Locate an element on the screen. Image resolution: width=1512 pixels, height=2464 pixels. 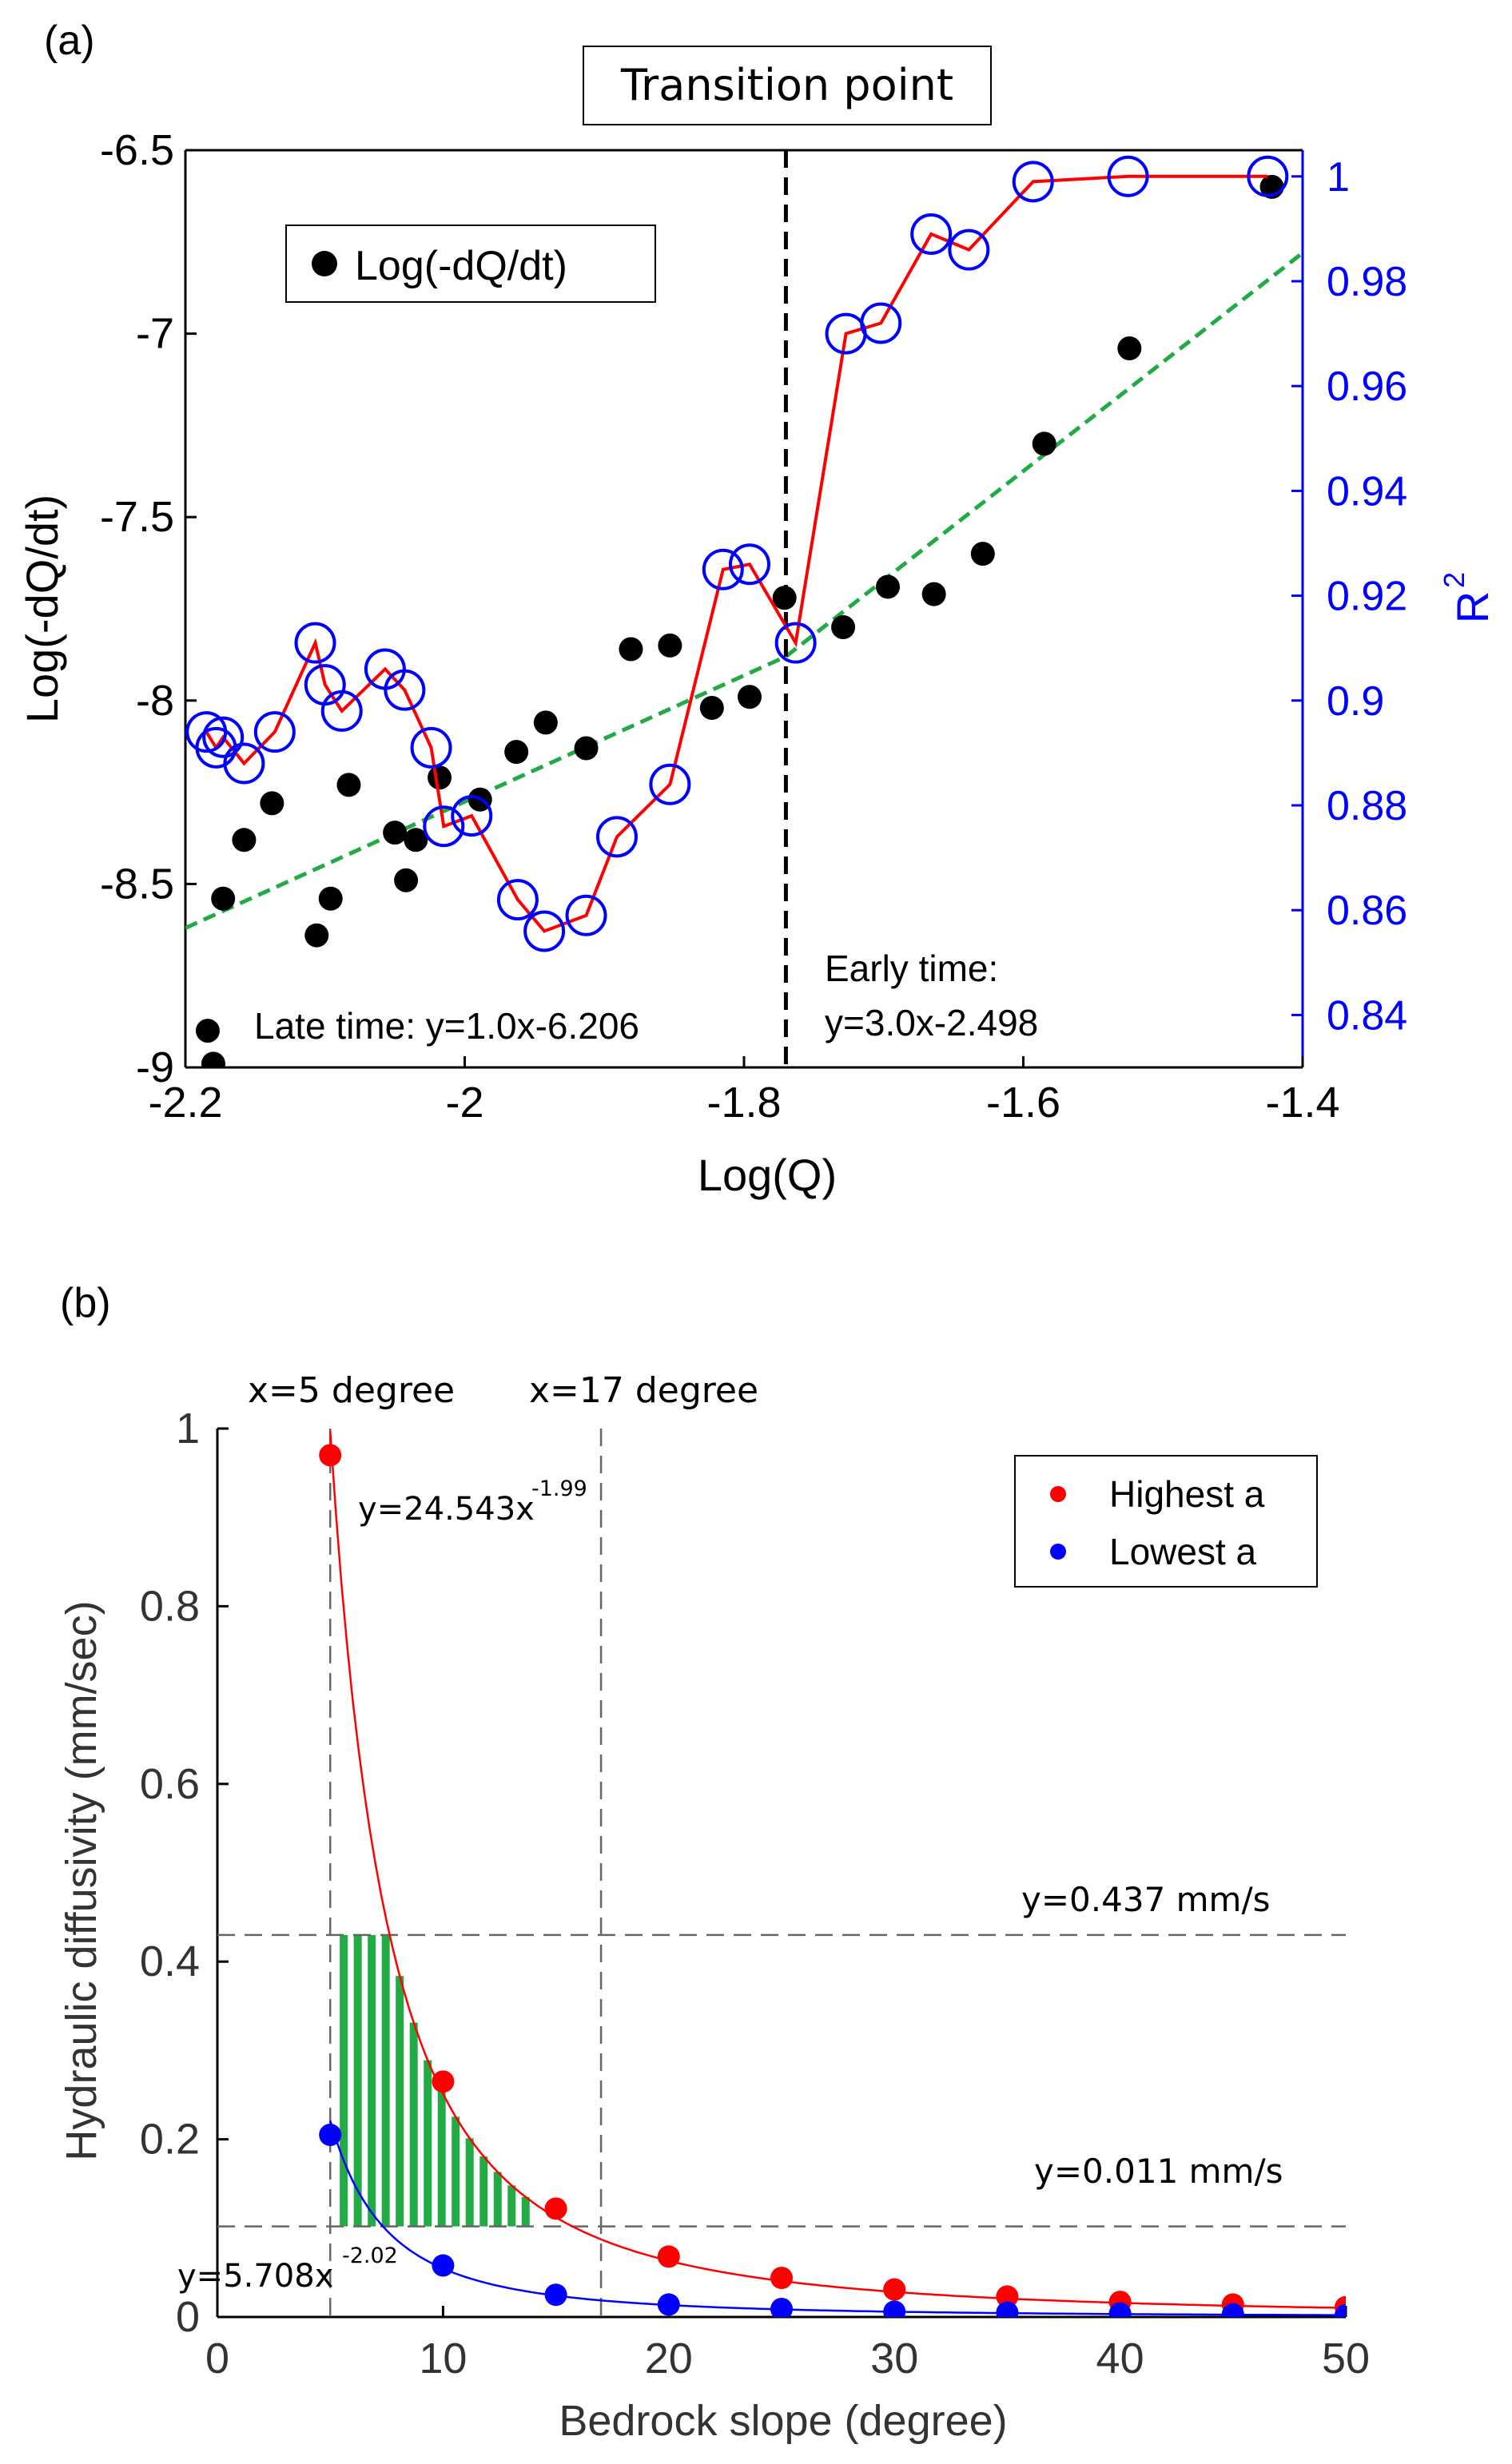
eq-high-text: y=24.543x is located at coordinates (446, 1509).